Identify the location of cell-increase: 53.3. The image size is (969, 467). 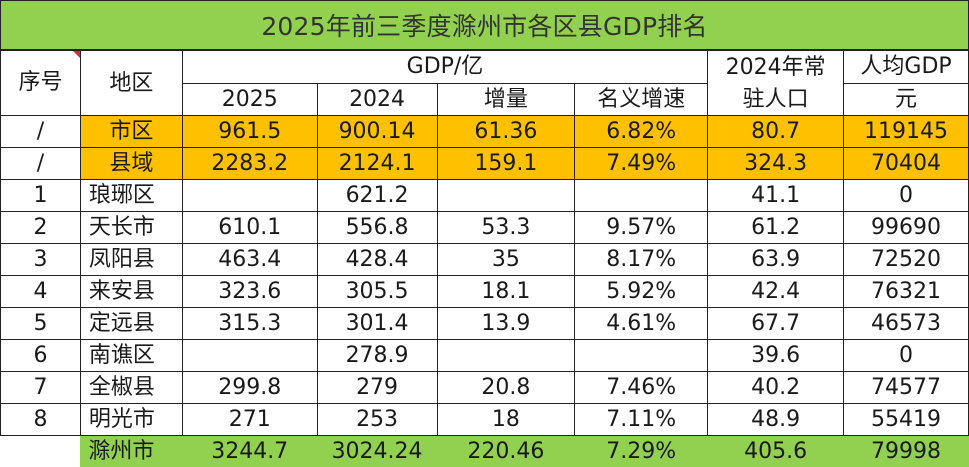
(506, 227).